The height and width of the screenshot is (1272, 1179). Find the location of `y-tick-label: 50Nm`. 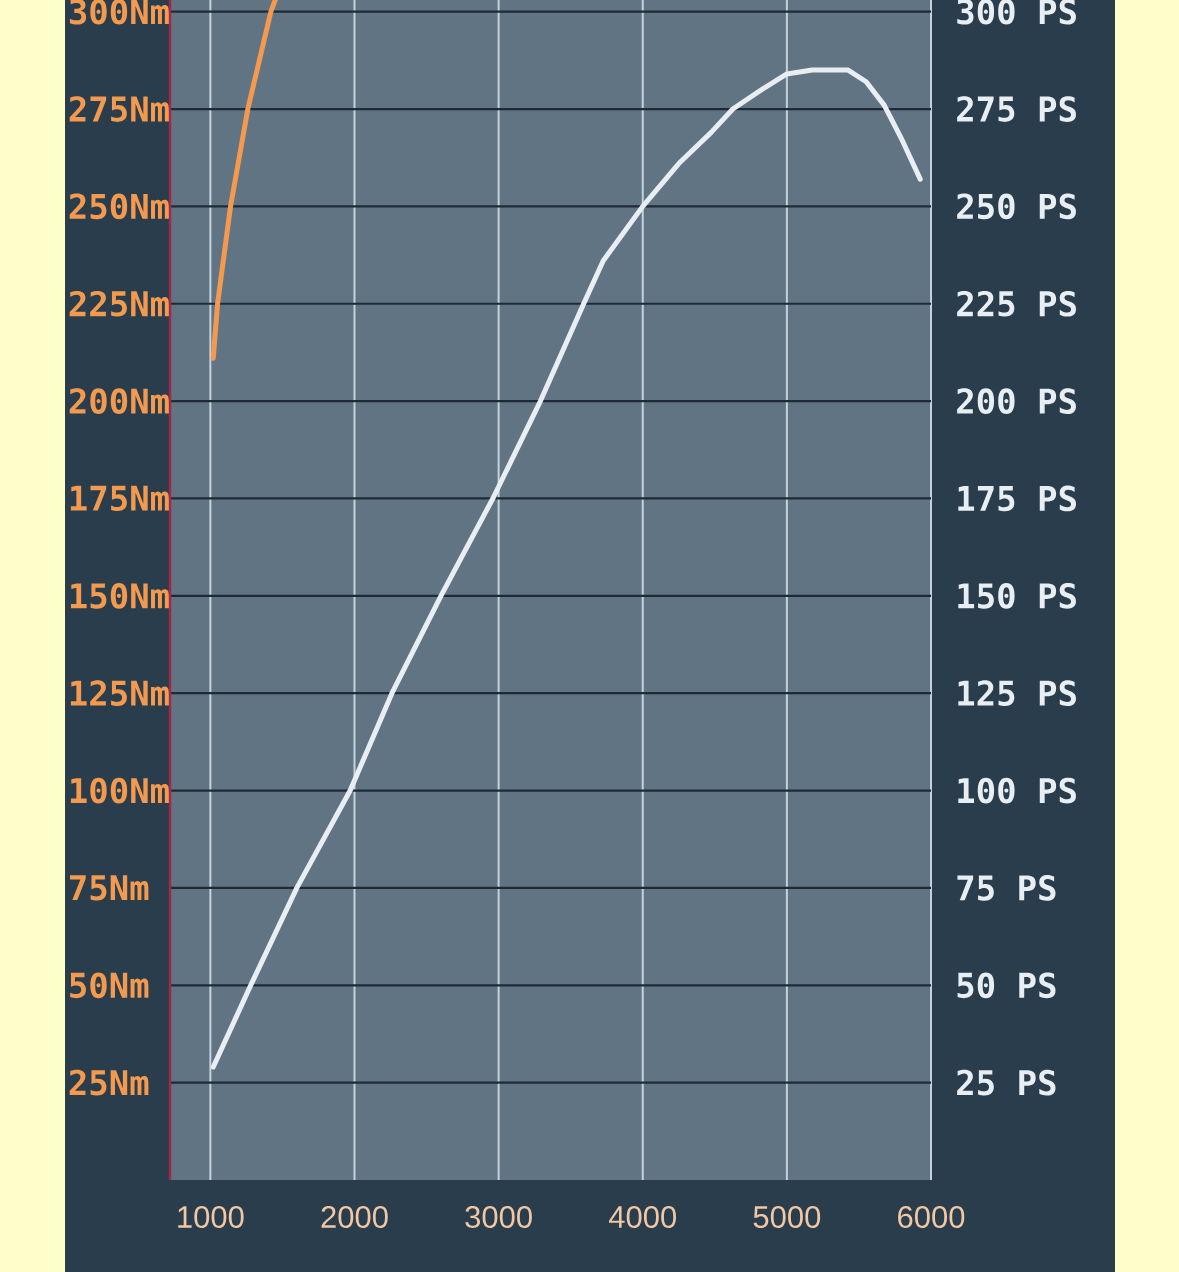

y-tick-label: 50Nm is located at coordinates (109, 985).